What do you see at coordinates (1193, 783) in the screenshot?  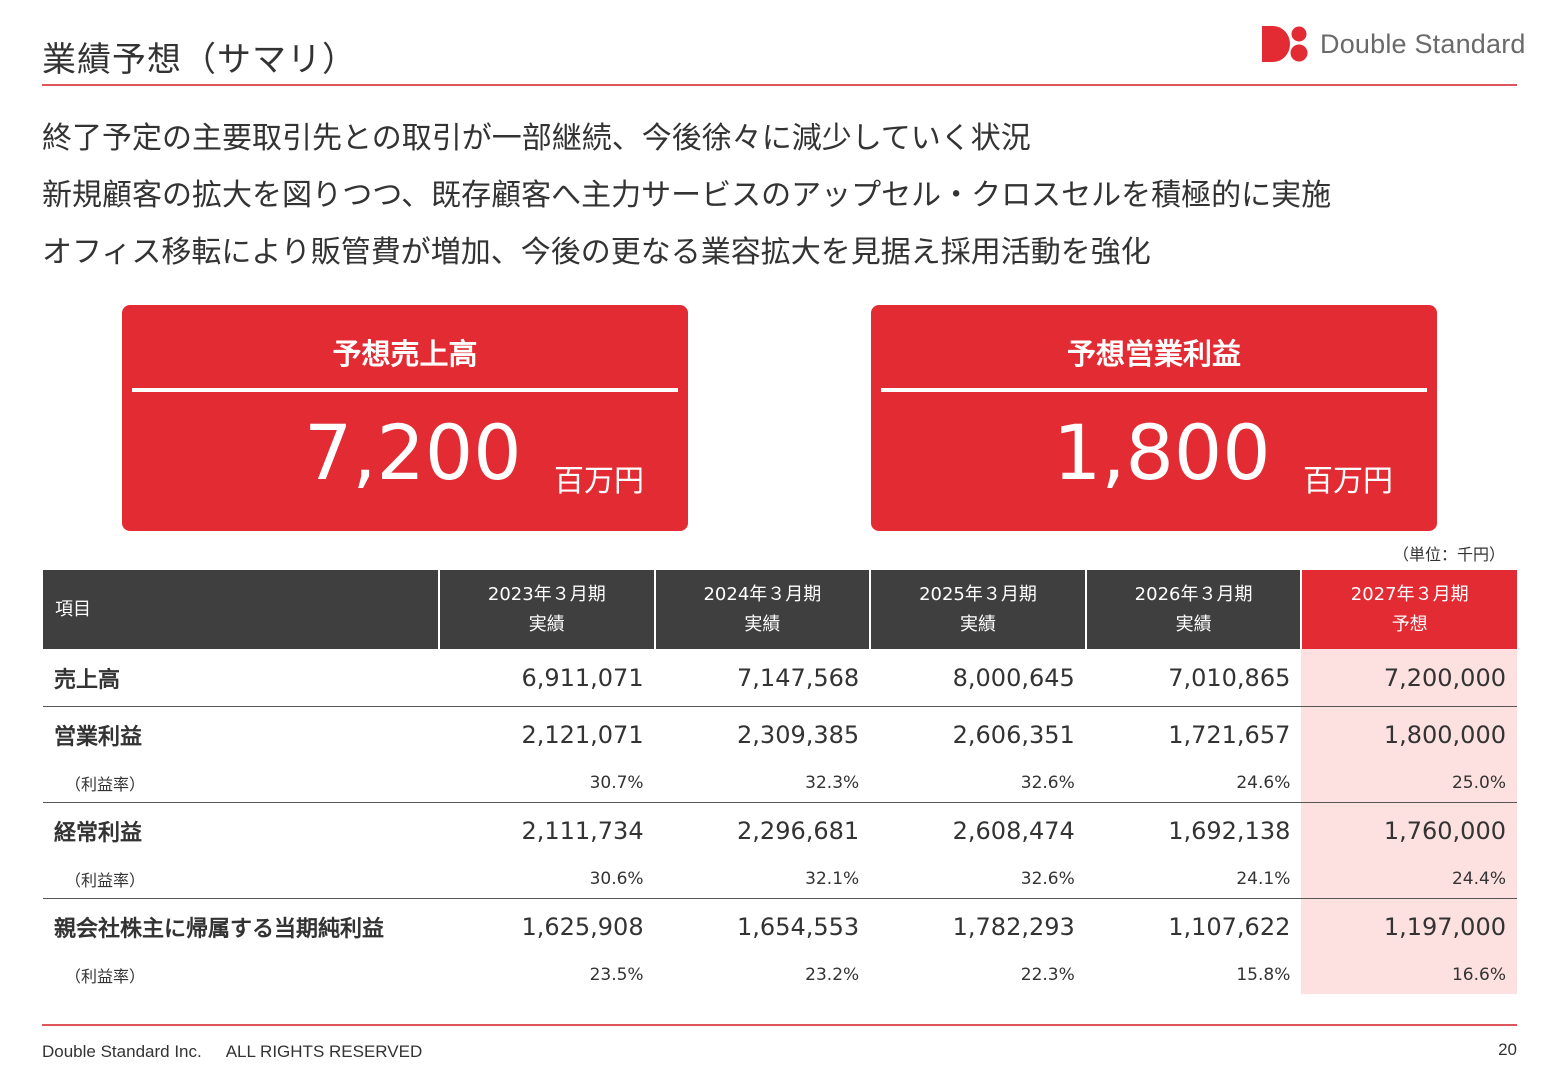 I see `table-cell: 24.6%` at bounding box center [1193, 783].